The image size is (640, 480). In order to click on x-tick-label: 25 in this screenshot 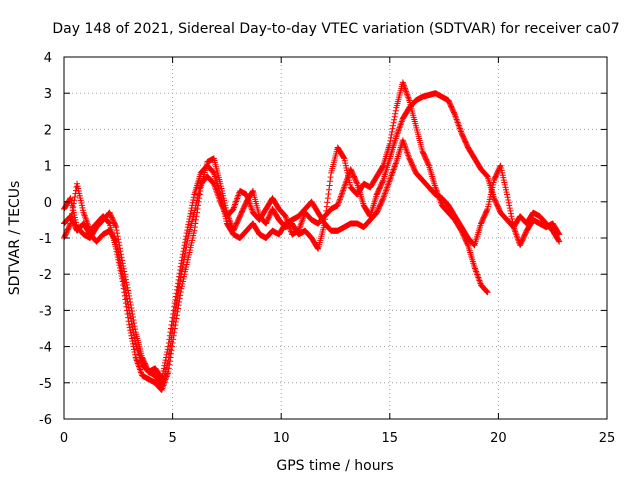, I will do `click(607, 438)`.